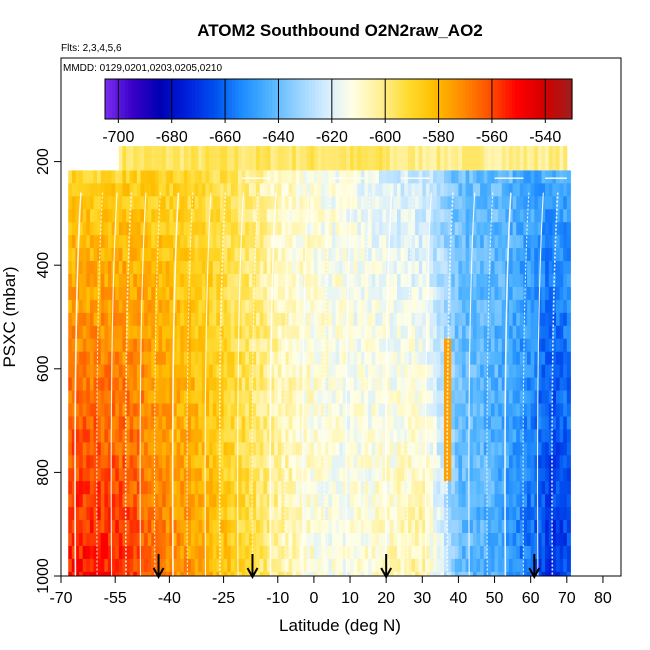  What do you see at coordinates (472, 384) in the screenshot?
I see `flight-track-line` at bounding box center [472, 384].